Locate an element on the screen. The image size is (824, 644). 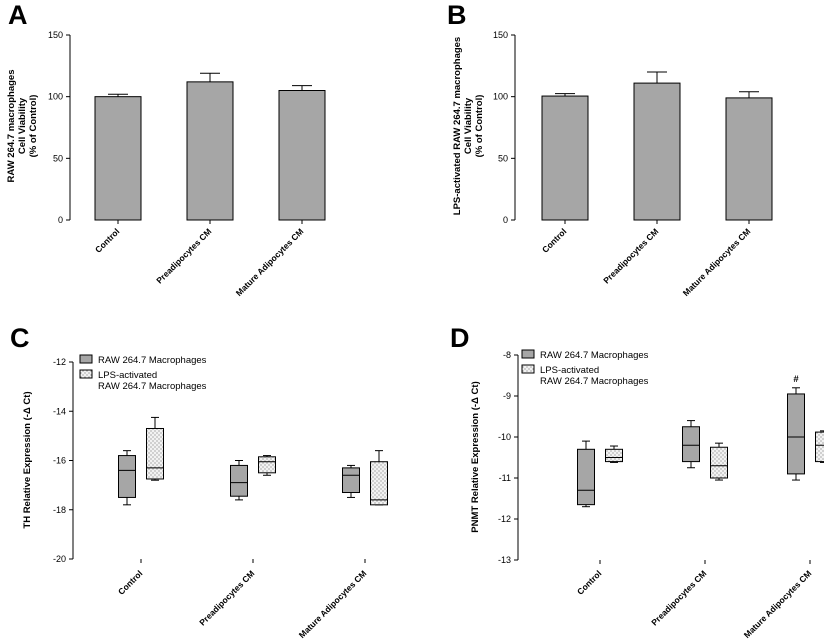
panel-b-y-tick-label: 50 is located at coordinates (503, 158).